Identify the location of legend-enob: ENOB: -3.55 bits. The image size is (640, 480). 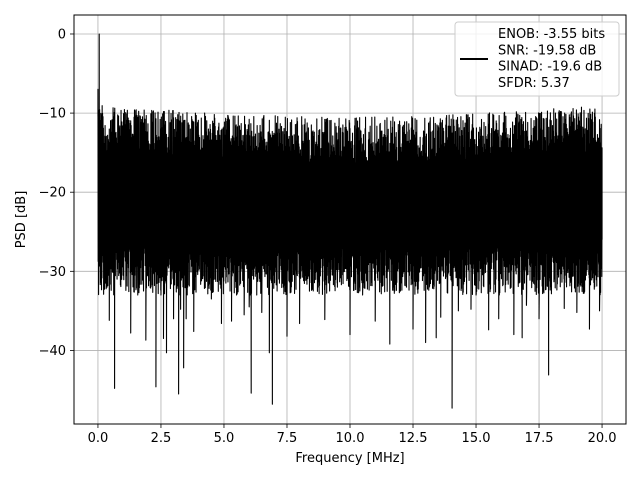
(551, 34).